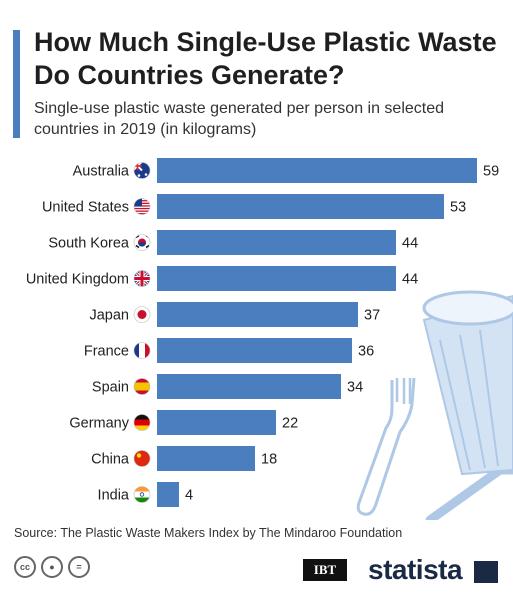 Image resolution: width=513 pixels, height=598 pixels. What do you see at coordinates (325, 570) in the screenshot?
I see `ibt-logo: IBT` at bounding box center [325, 570].